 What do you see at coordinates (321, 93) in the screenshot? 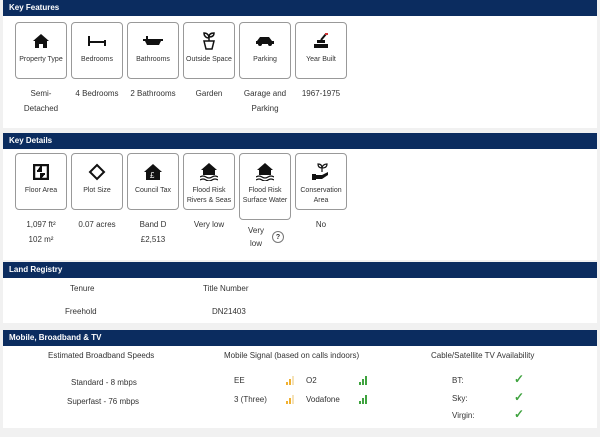
I see `card-value: 1967-1975` at bounding box center [321, 93].